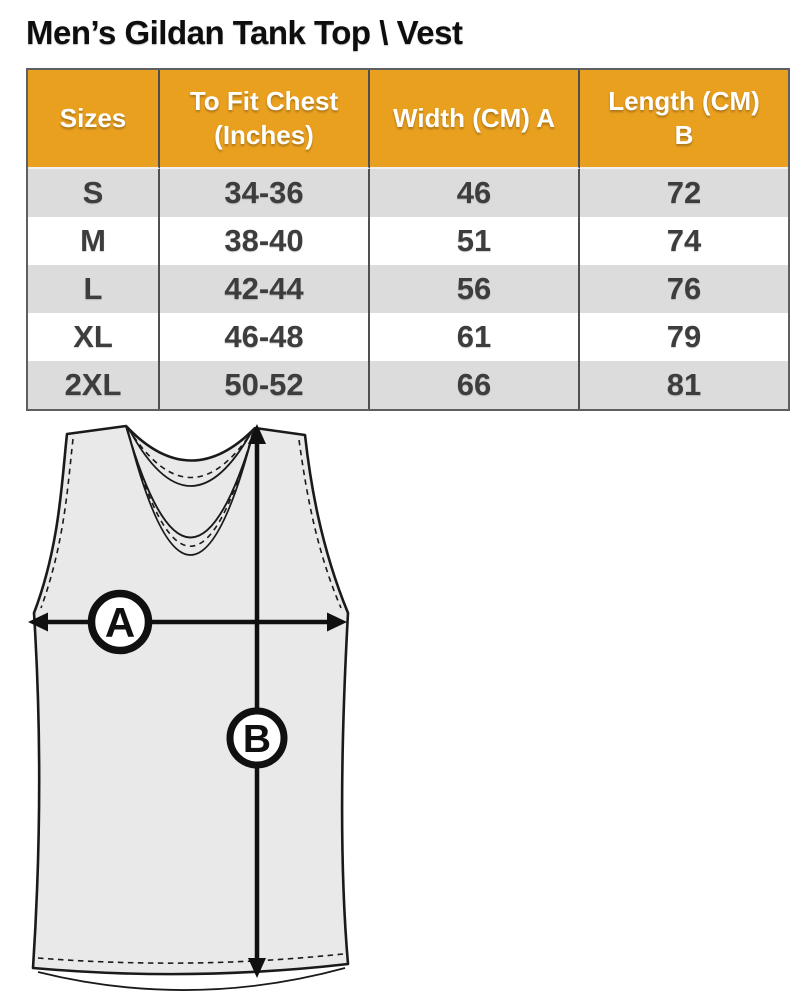  What do you see at coordinates (38, 622) in the screenshot?
I see `arrow-head-left` at bounding box center [38, 622].